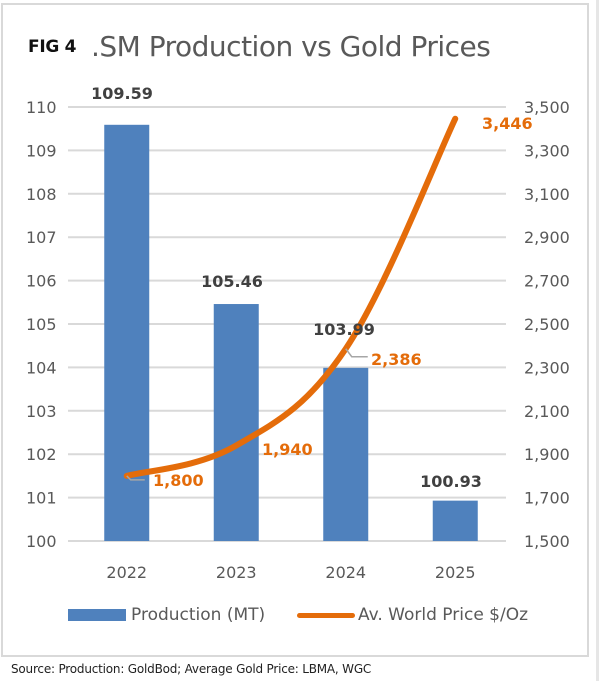 The height and width of the screenshot is (681, 600). I want to click on y-right-tick-label: 1,900, so click(547, 454).